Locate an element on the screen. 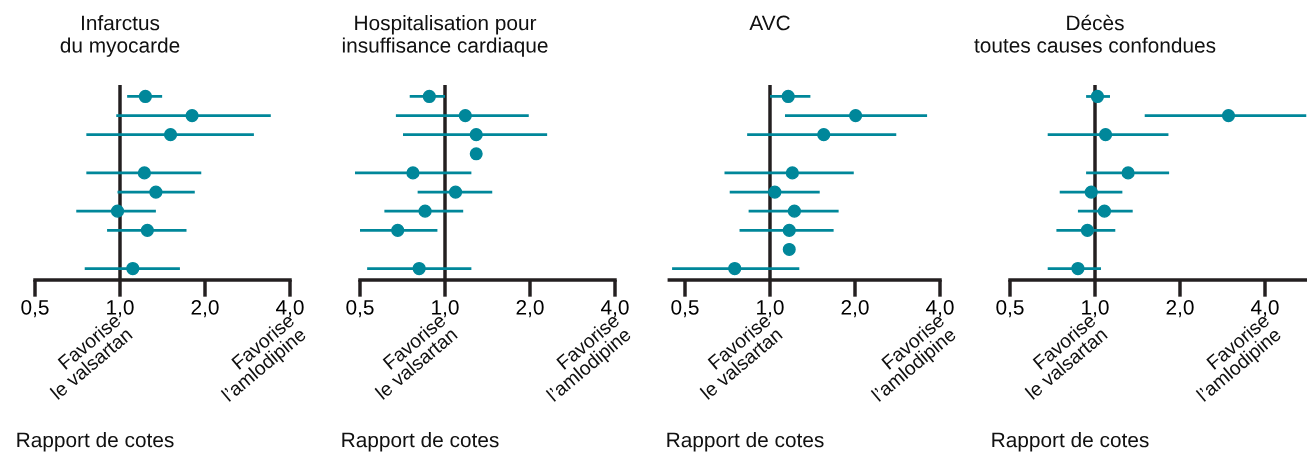 This screenshot has width=1307, height=453. chart-title: Infarctus du myocarde is located at coordinates (120, 36).